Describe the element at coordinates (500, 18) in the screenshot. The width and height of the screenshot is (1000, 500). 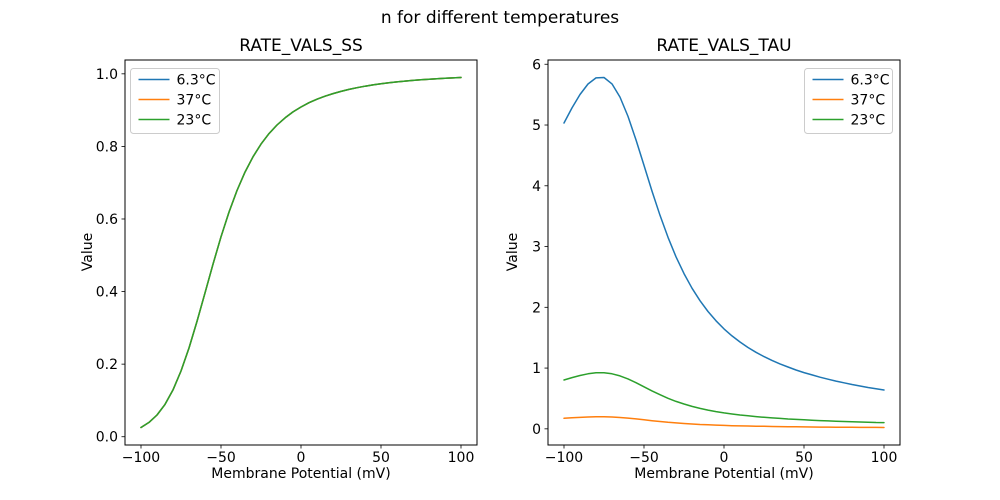
I see `figure-suptitle: n for different temperatures` at that location.